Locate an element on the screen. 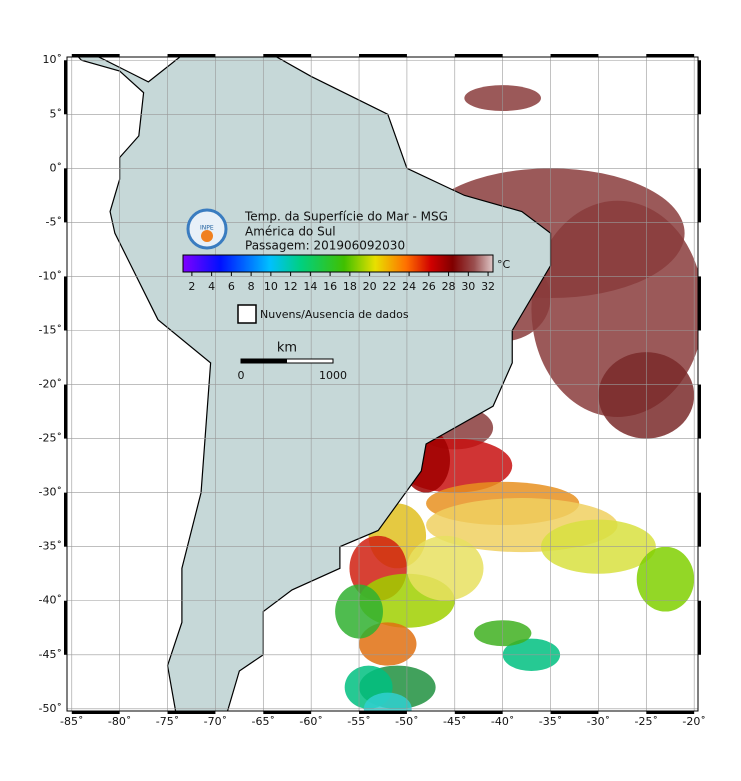 This screenshot has width=741, height=781. scale-bar-half is located at coordinates (264, 361).